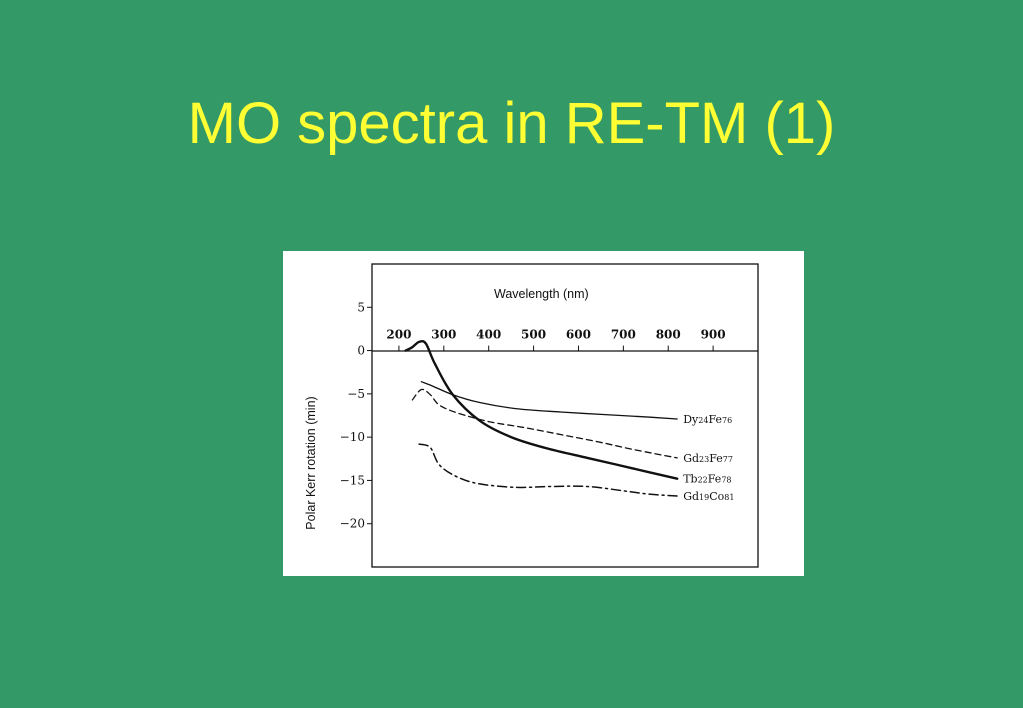  I want to click on y-axis-title: Polar Kerr rotation (min), so click(311, 462).